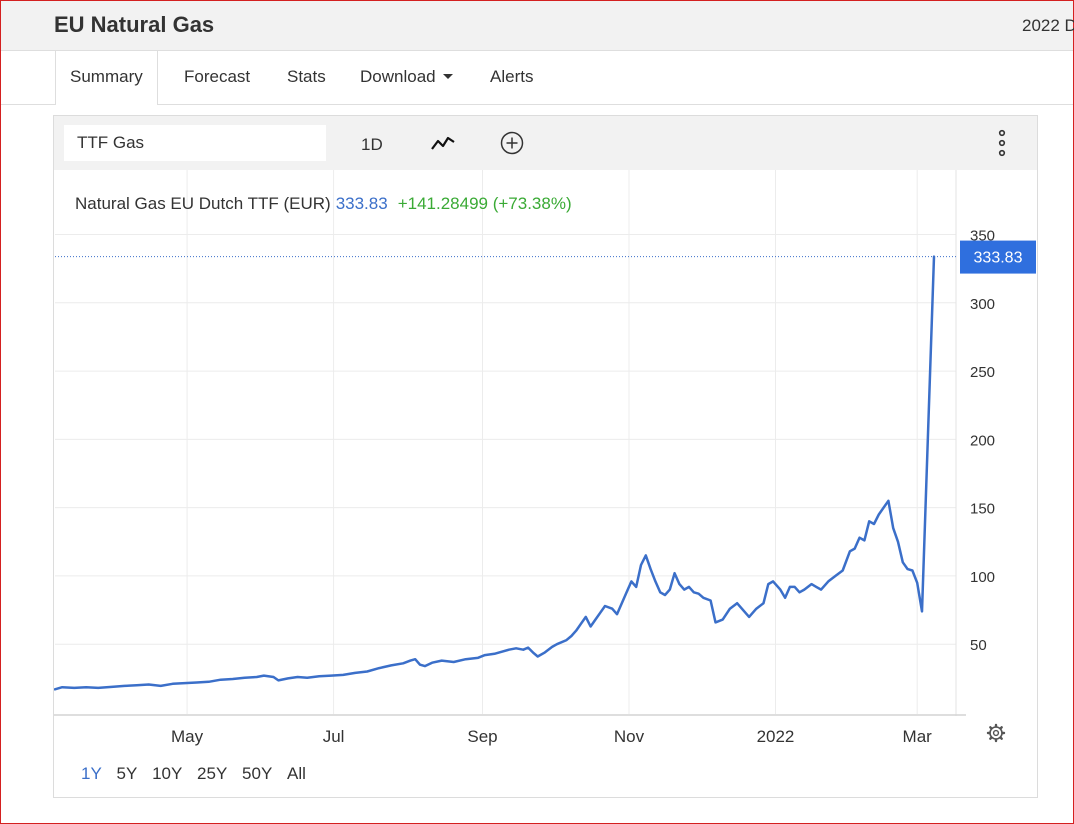  I want to click on y-tick-label: 150, so click(982, 509).